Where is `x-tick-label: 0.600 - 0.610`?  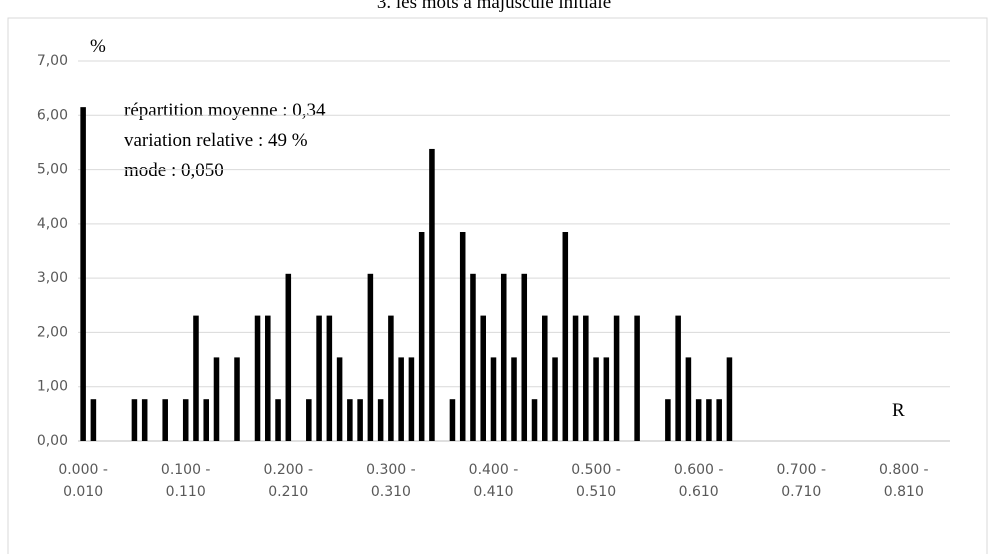
x-tick-label: 0.600 - 0.610 is located at coordinates (698, 481).